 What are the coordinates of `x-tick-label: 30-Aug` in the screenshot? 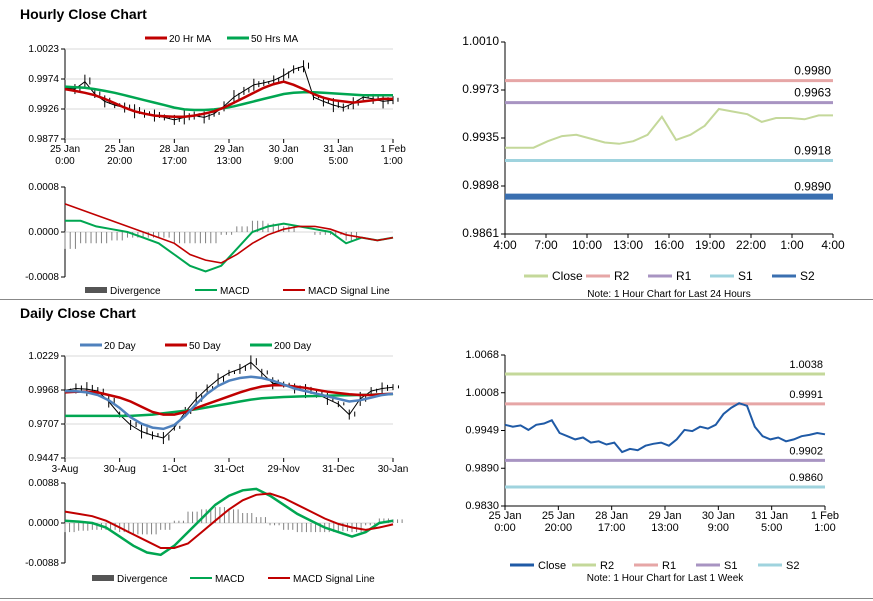 It's located at (120, 469).